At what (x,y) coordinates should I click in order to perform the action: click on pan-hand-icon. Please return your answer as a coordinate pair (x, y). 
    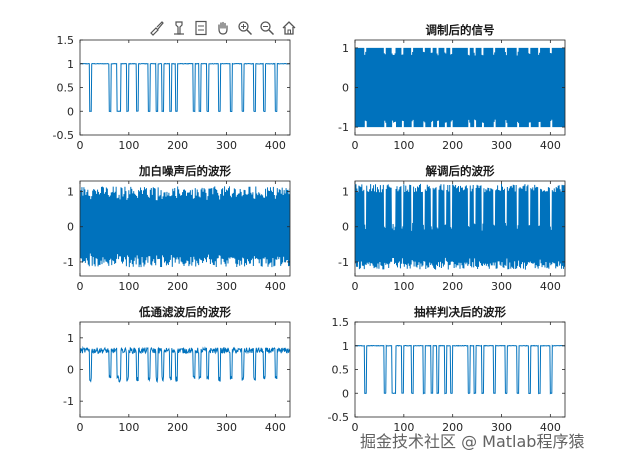
    Looking at the image, I should click on (223, 28).